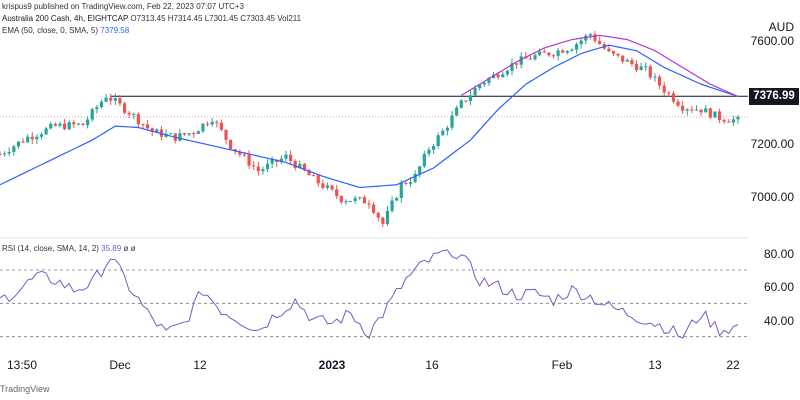  Describe the element at coordinates (50, 248) in the screenshot. I see `rsi-params: RSI (14, close, SMA, 14, 2)` at that location.